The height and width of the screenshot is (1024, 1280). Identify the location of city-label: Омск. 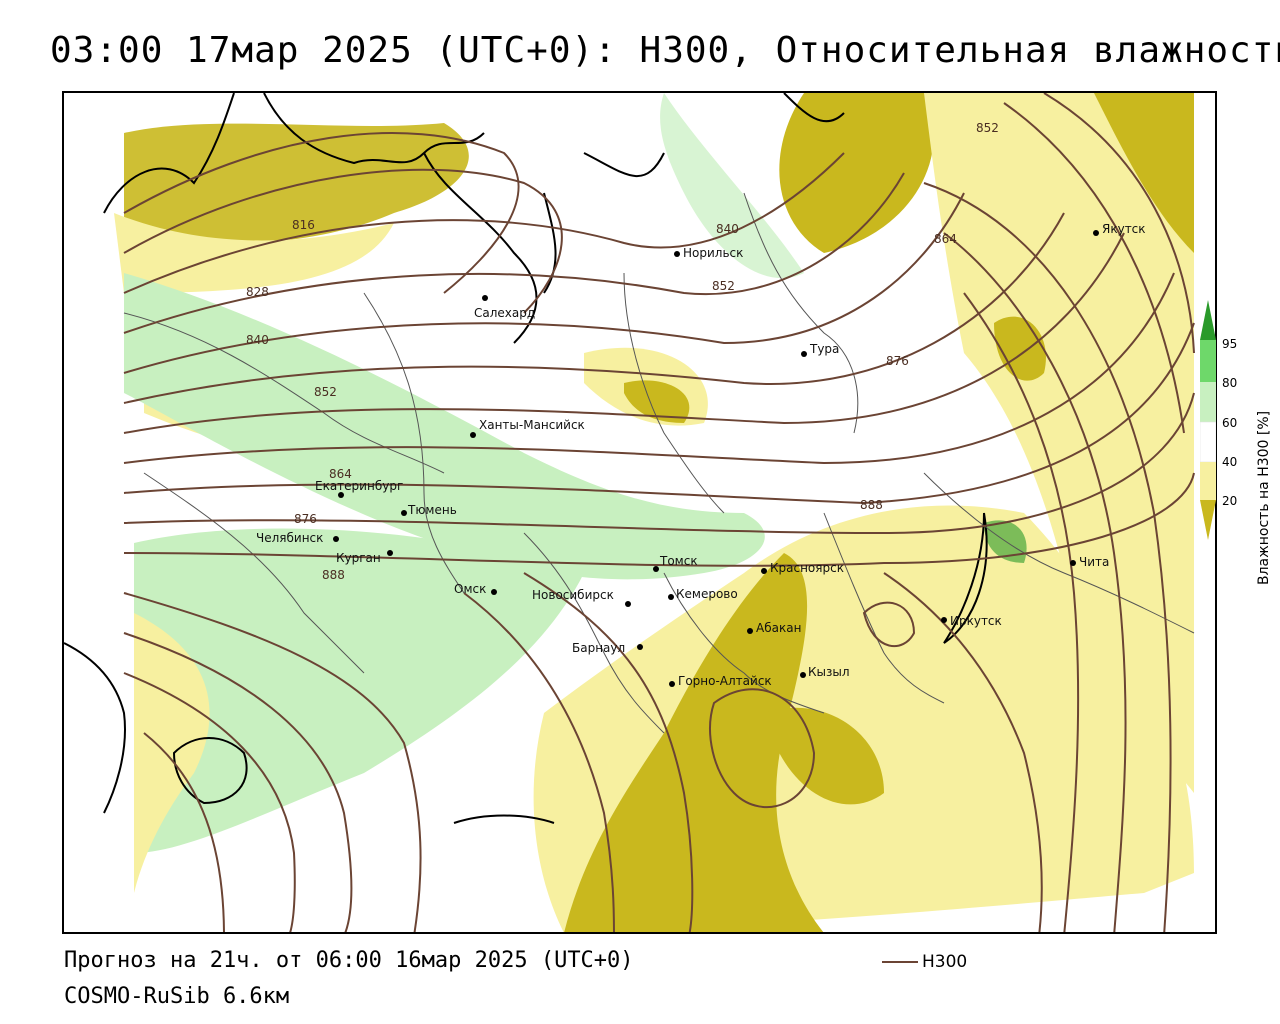
(470, 589).